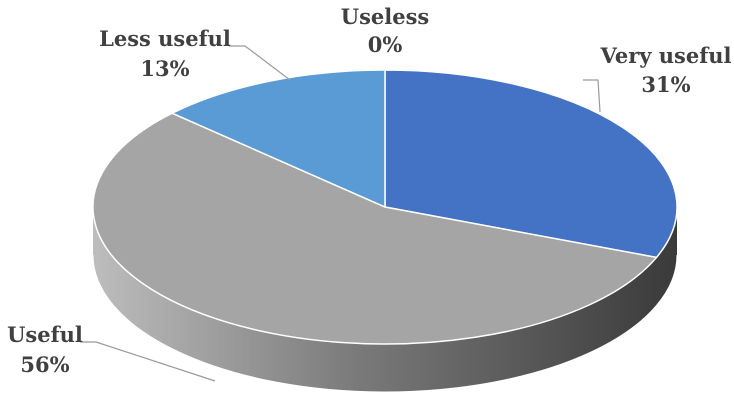  What do you see at coordinates (665, 55) in the screenshot?
I see `label-very-useful-name: Very useful` at bounding box center [665, 55].